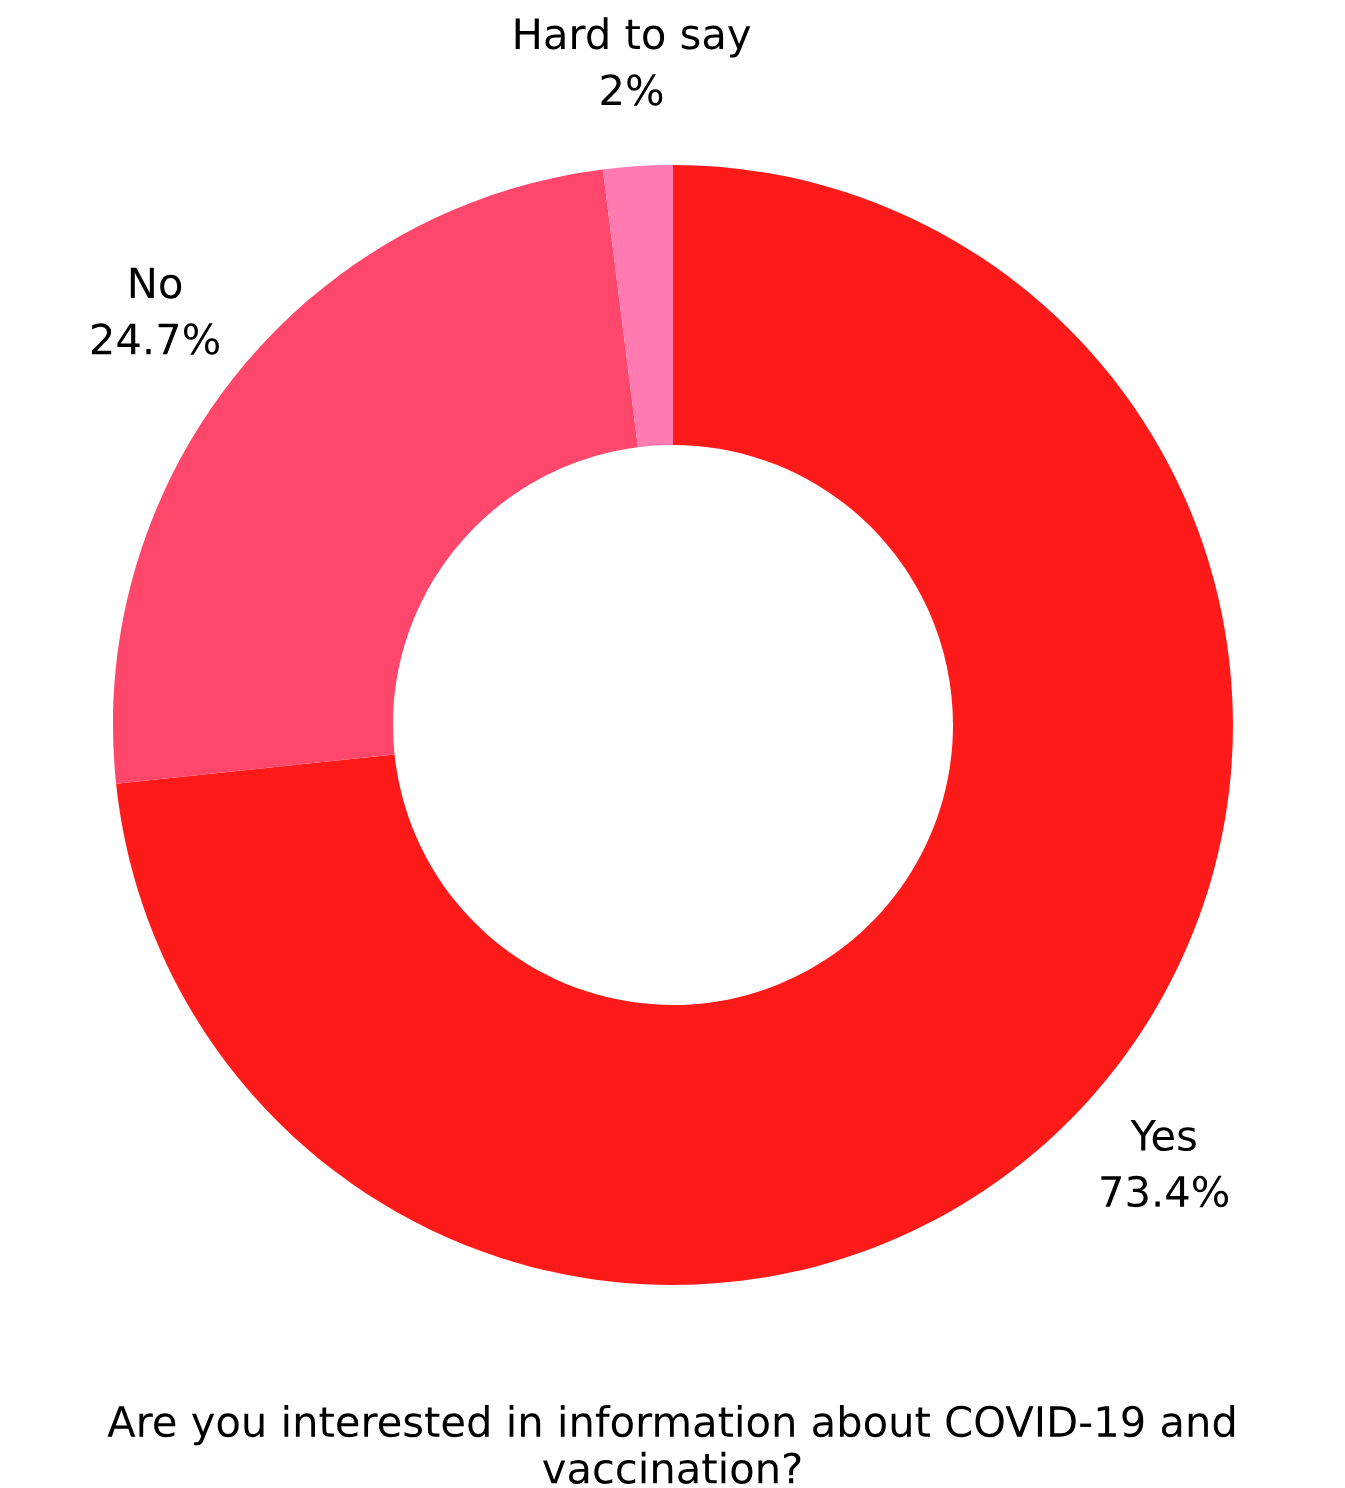 This screenshot has height=1488, width=1345. I want to click on text: Are you interested in information about COVID-19 and vaccination?, so click(671, 1444).